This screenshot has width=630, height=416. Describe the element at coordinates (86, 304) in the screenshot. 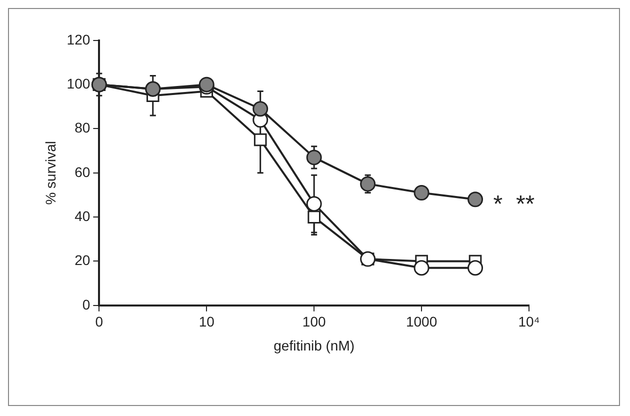

I see `y-tick-label: 0` at that location.